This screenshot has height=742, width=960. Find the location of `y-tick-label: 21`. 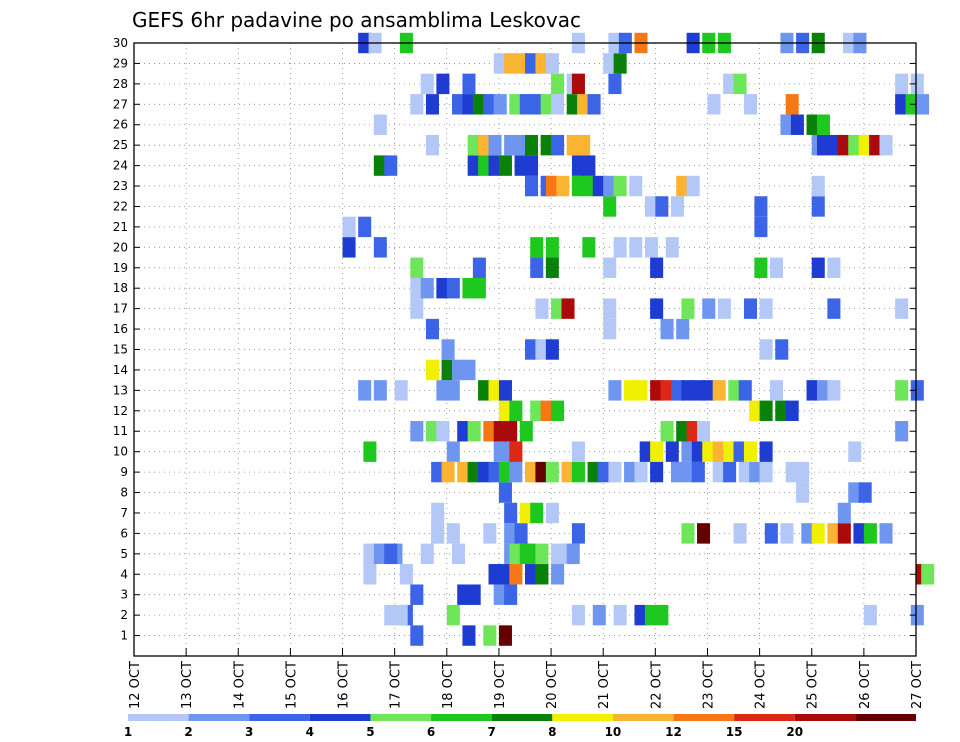

y-tick-label: 21 is located at coordinates (120, 227).